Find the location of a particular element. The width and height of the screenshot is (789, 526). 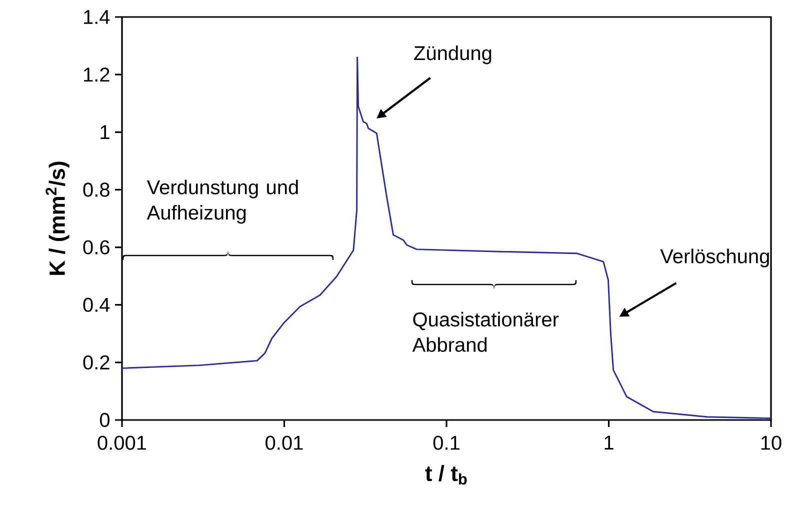

y-tick-label: 0.6 is located at coordinates (96, 247).